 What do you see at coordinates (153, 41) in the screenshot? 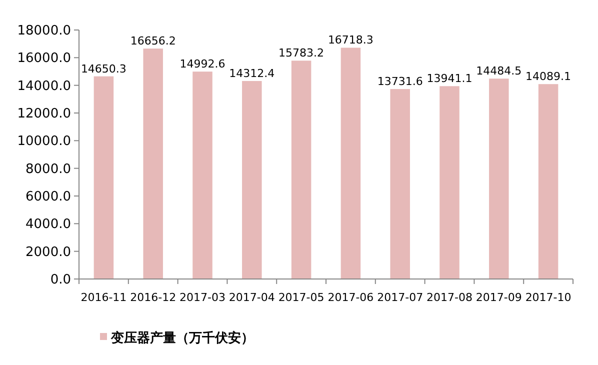
I see `data-label: 16656.2` at bounding box center [153, 41].